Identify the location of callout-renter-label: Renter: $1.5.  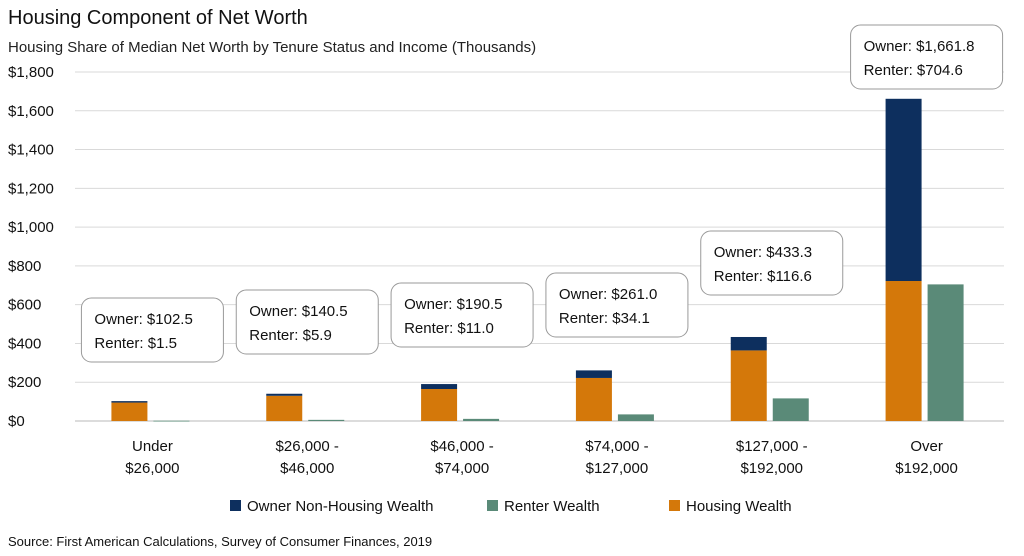
(135, 343).